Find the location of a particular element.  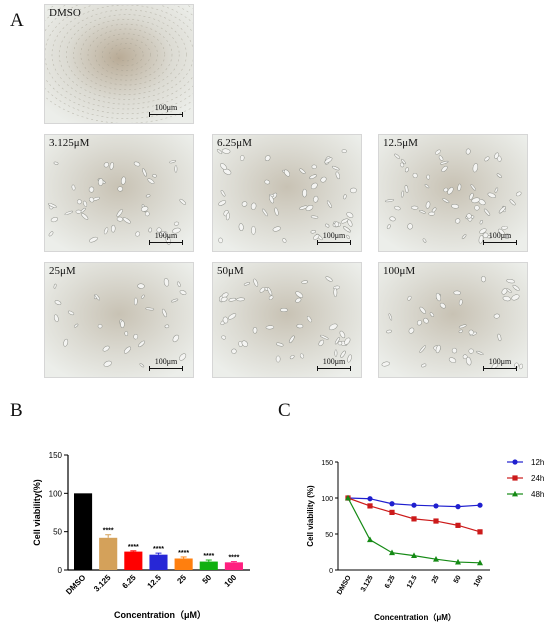

micrograph-50: 50μM 100μm is located at coordinates (287, 320).